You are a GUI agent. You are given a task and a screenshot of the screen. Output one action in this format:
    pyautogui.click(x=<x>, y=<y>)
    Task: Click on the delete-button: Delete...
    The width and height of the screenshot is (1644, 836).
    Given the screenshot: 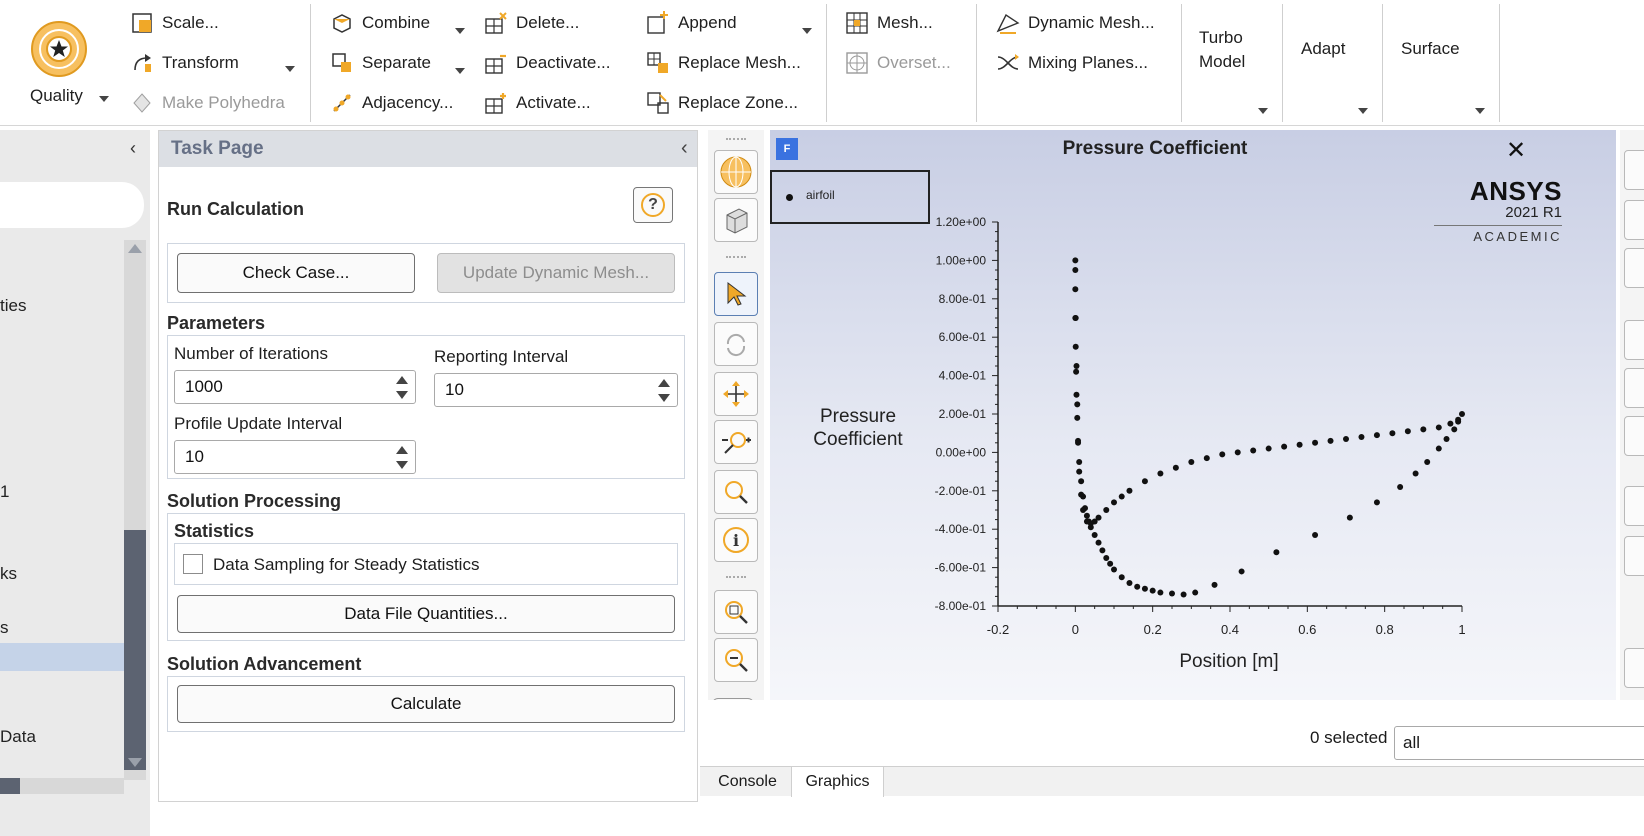 What is the action you would take?
    pyautogui.click(x=531, y=23)
    